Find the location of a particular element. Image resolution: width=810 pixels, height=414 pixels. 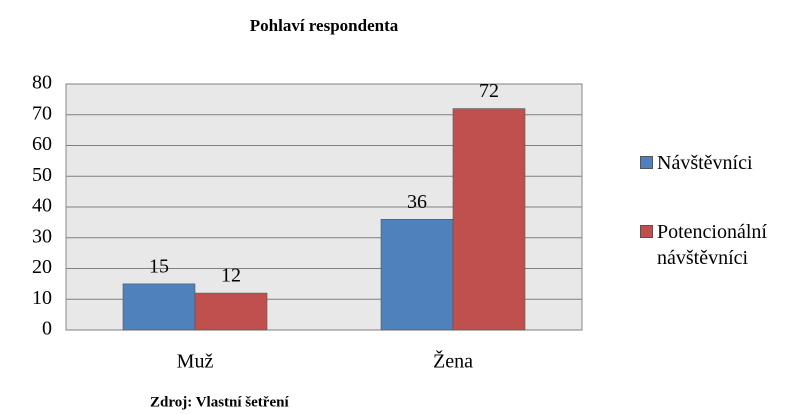

y-tick-label: 0 is located at coordinates (47, 329).